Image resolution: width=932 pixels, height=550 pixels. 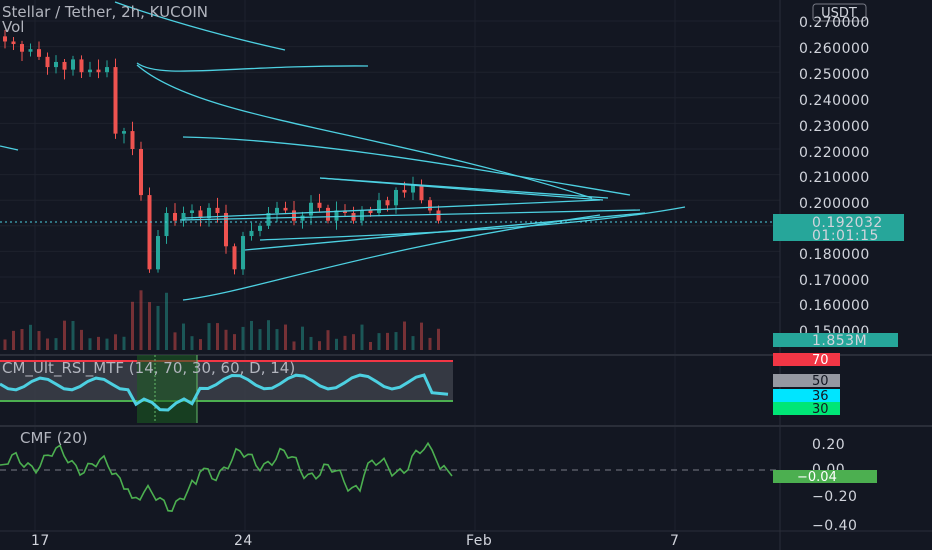 What do you see at coordinates (845, 236) in the screenshot?
I see `countdown-value: 01:01:15` at bounding box center [845, 236].